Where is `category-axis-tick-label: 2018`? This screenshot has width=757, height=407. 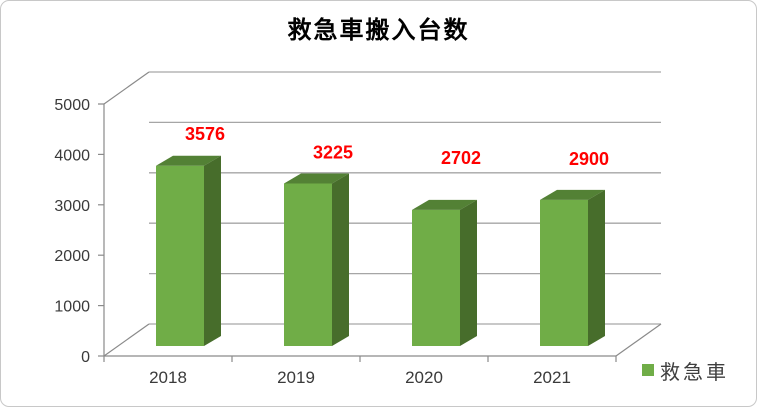 category-axis-tick-label: 2018 is located at coordinates (168, 377).